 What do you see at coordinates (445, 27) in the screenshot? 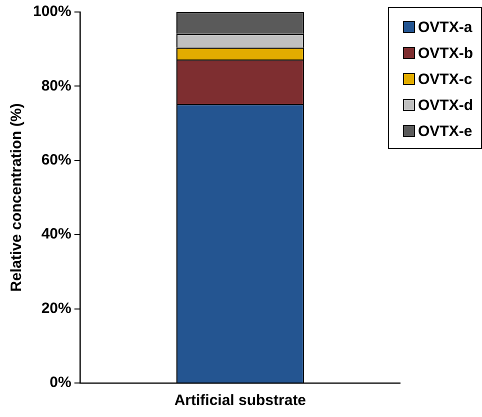
I see `legend-label: OVTX-a` at bounding box center [445, 27].